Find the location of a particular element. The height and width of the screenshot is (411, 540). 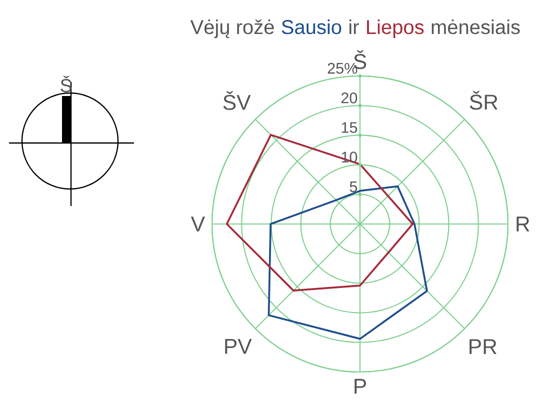

spoke-label: PR is located at coordinates (483, 346).